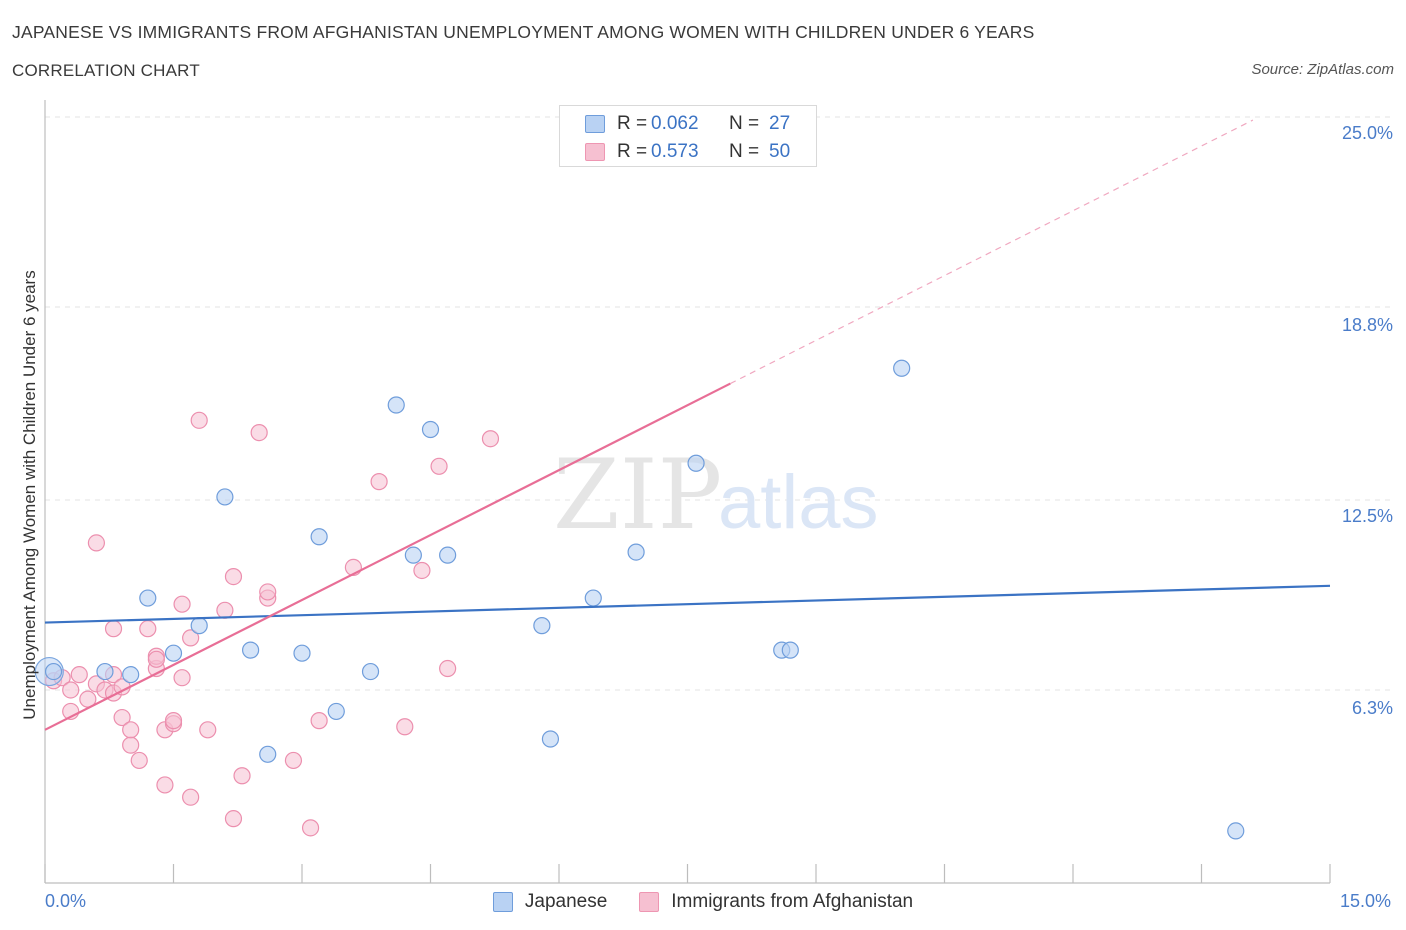  What do you see at coordinates (649, 902) in the screenshot?
I see `afghan-legend-swatch` at bounding box center [649, 902].